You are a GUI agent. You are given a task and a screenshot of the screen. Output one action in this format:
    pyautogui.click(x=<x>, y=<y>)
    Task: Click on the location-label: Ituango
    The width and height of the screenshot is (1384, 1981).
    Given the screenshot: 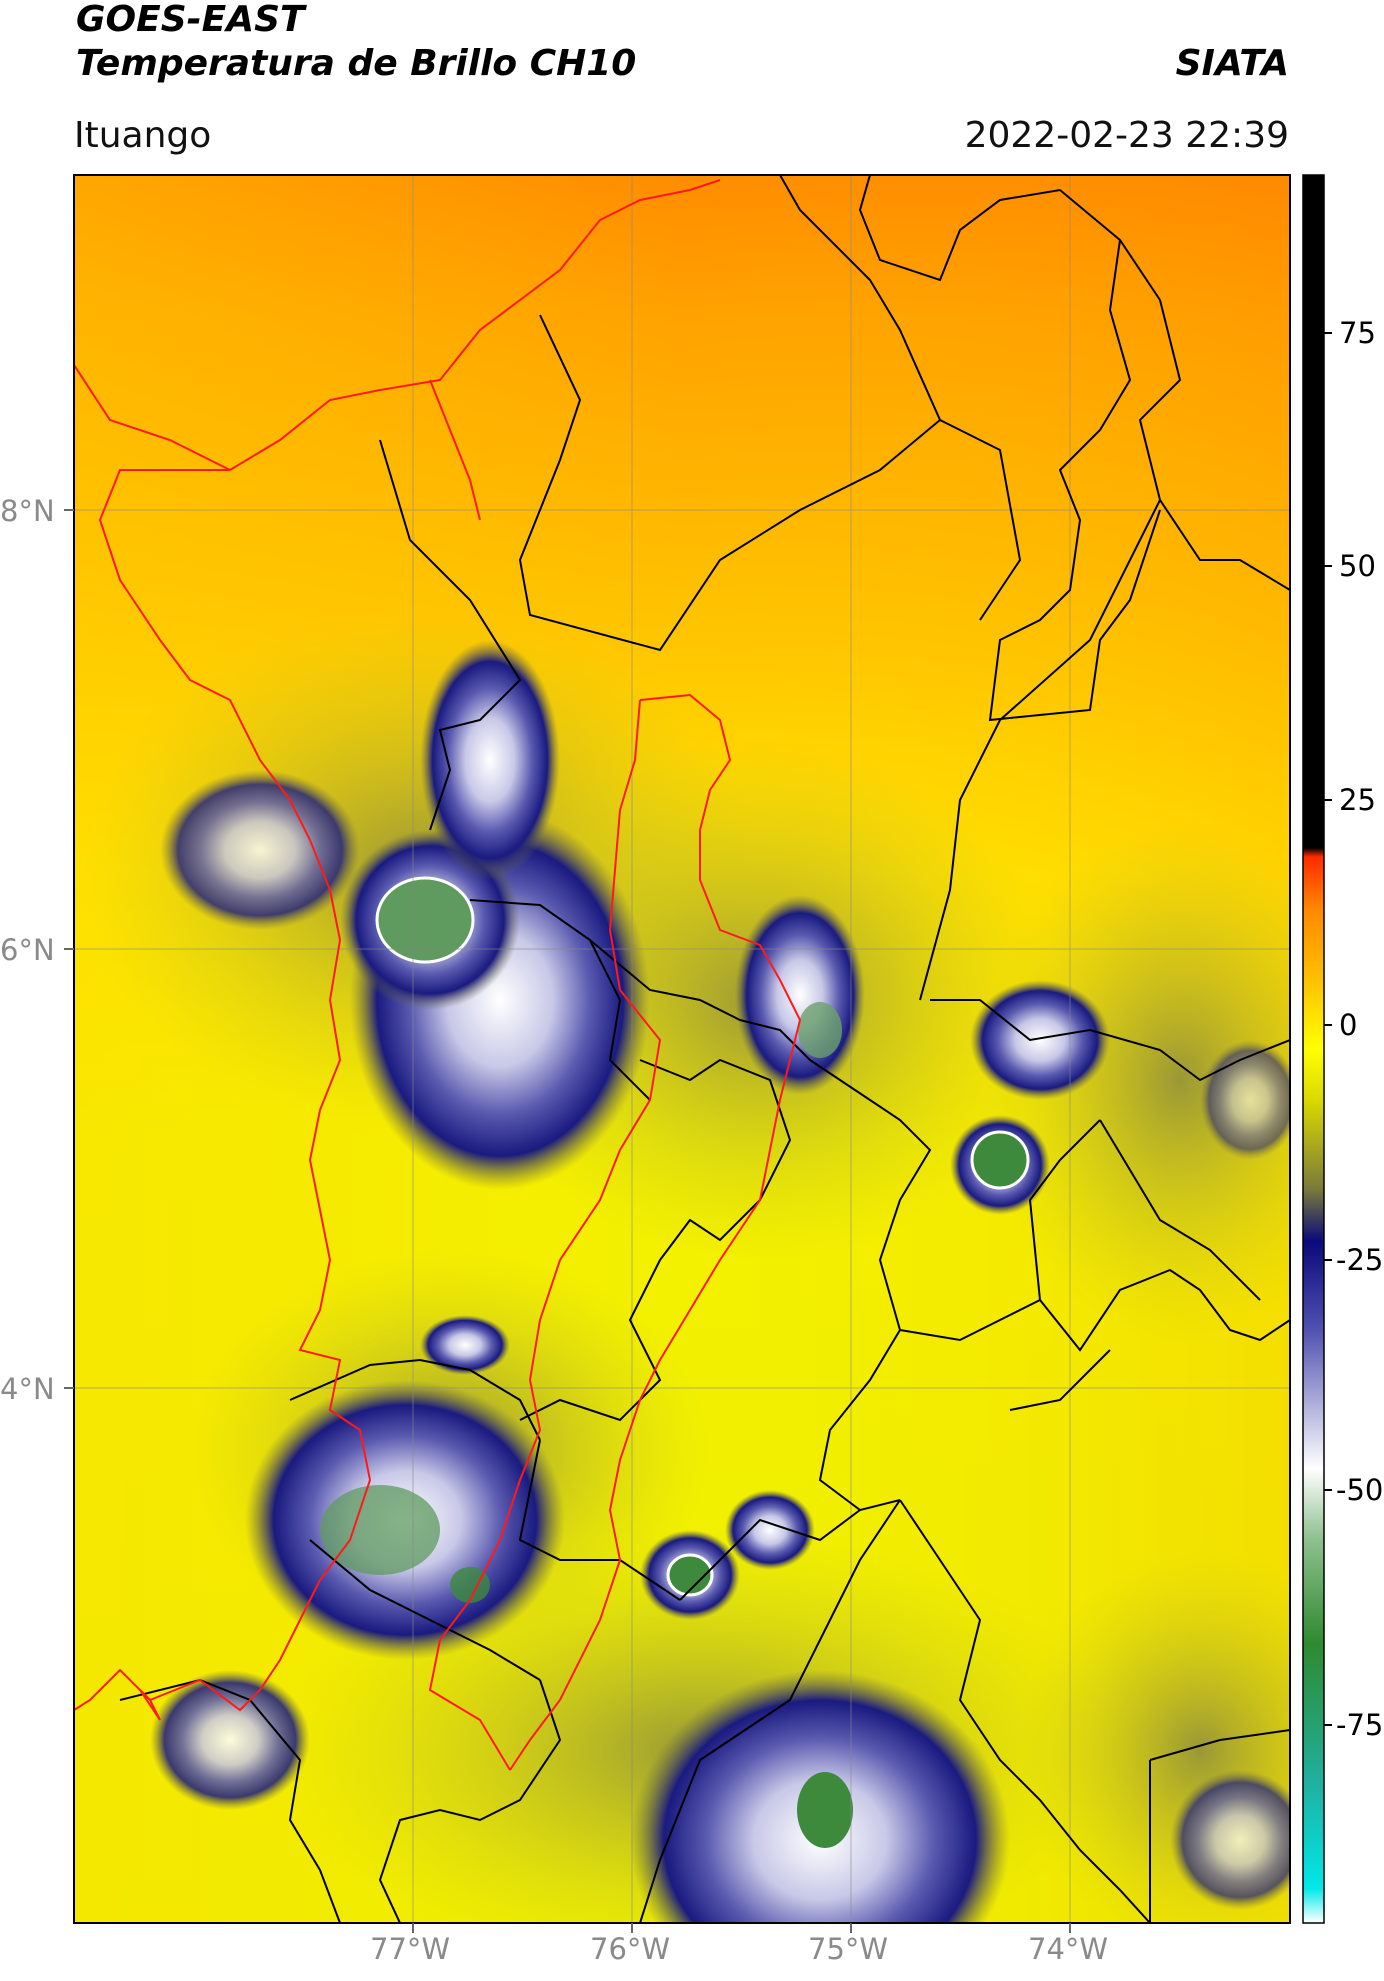 What is the action you would take?
    pyautogui.click(x=143, y=135)
    